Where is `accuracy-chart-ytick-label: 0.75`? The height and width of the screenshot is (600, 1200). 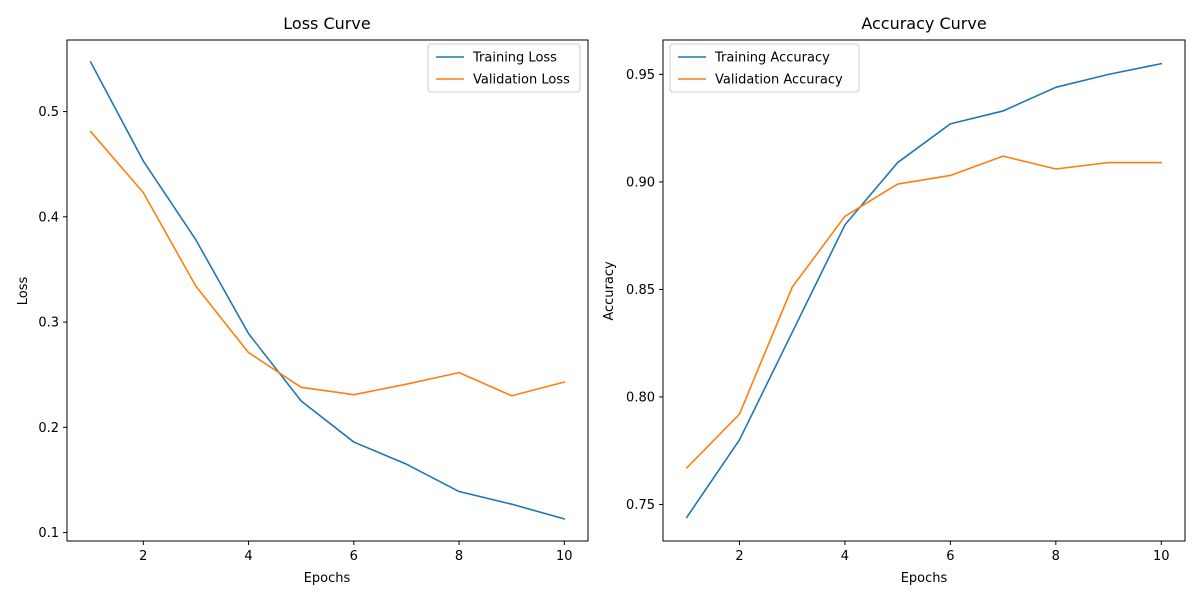 accuracy-chart-ytick-label: 0.75 is located at coordinates (640, 505).